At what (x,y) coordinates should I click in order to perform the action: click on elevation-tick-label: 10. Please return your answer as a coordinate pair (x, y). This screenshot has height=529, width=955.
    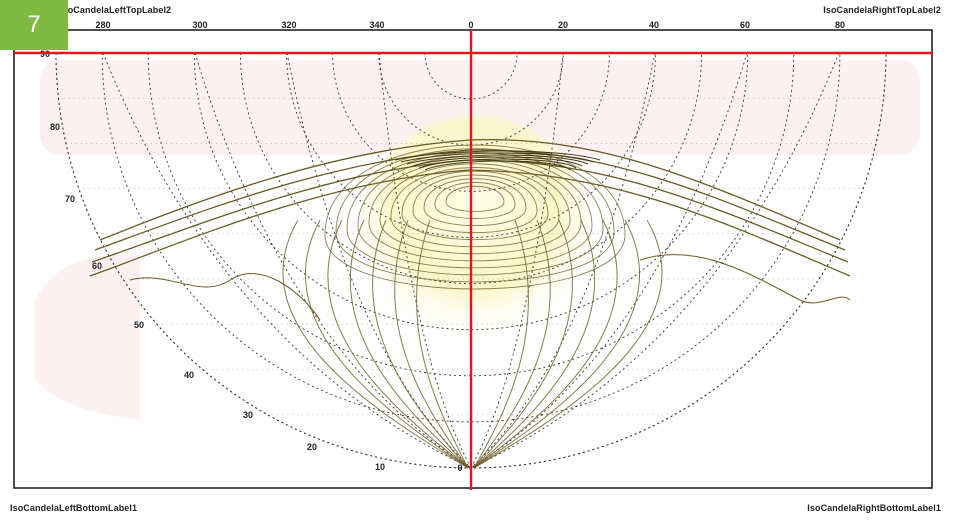
    Looking at the image, I should click on (380, 467).